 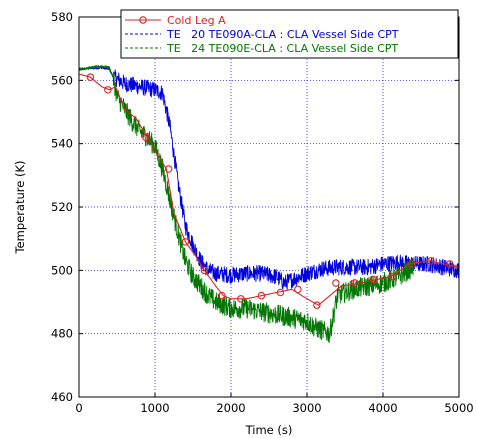 What do you see at coordinates (230, 408) in the screenshot?
I see `x-tick-label: 2000` at bounding box center [230, 408].